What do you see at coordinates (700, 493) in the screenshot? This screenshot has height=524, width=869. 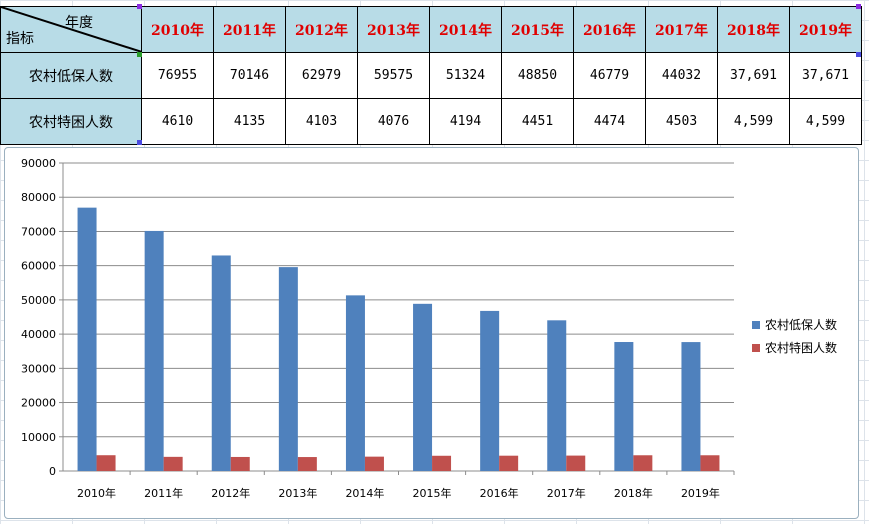 I see `x-tick-label: 2019年` at bounding box center [700, 493].